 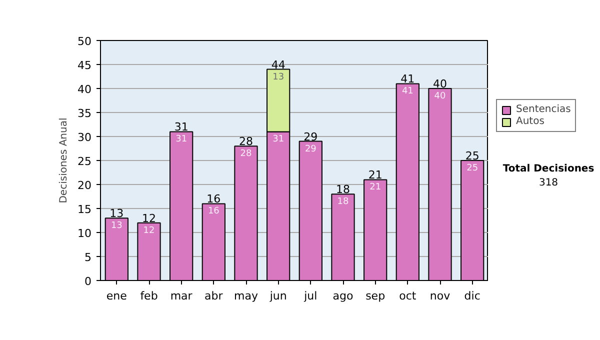 What do you see at coordinates (149, 231) in the screenshot?
I see `data-label: 12` at bounding box center [149, 231].